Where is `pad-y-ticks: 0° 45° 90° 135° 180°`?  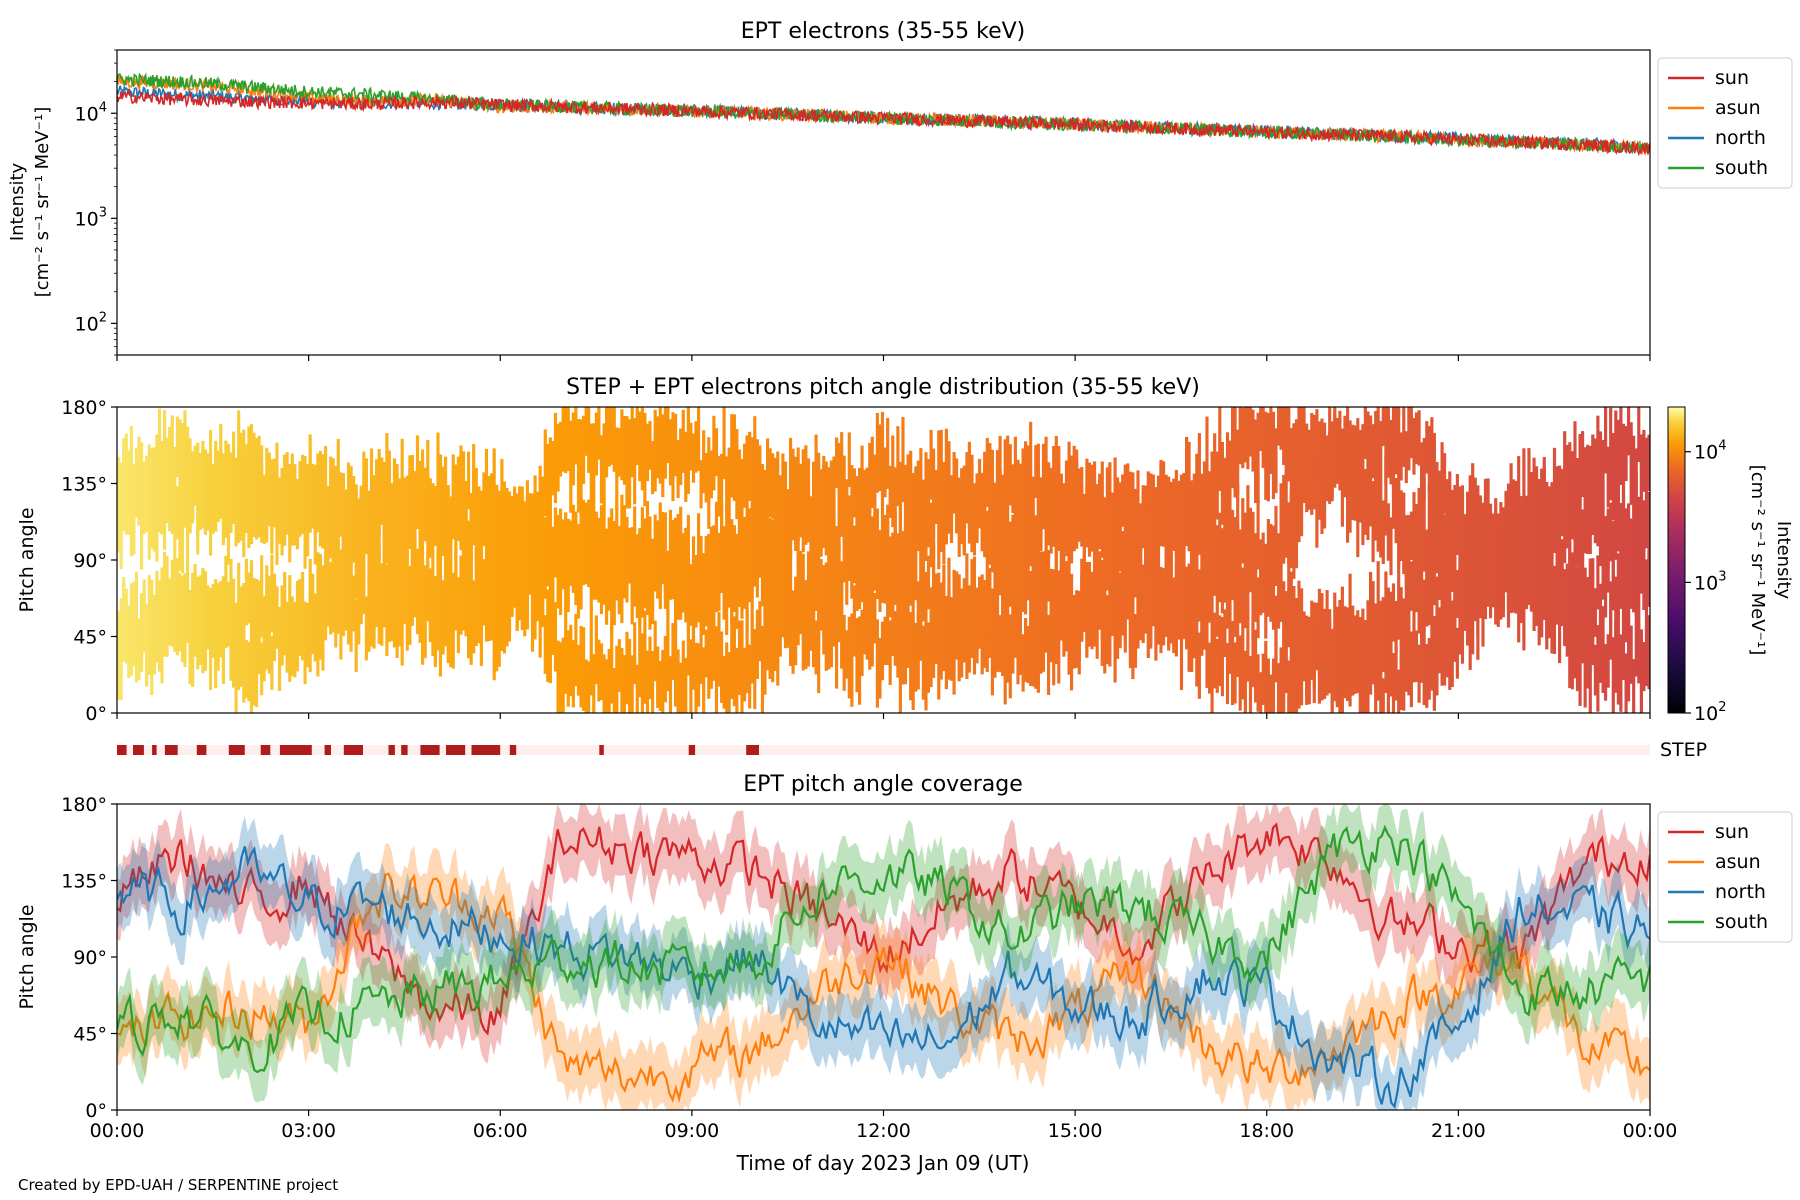
pad-y-ticks: 0° 45° 90° 135° 180° is located at coordinates (89, 561).